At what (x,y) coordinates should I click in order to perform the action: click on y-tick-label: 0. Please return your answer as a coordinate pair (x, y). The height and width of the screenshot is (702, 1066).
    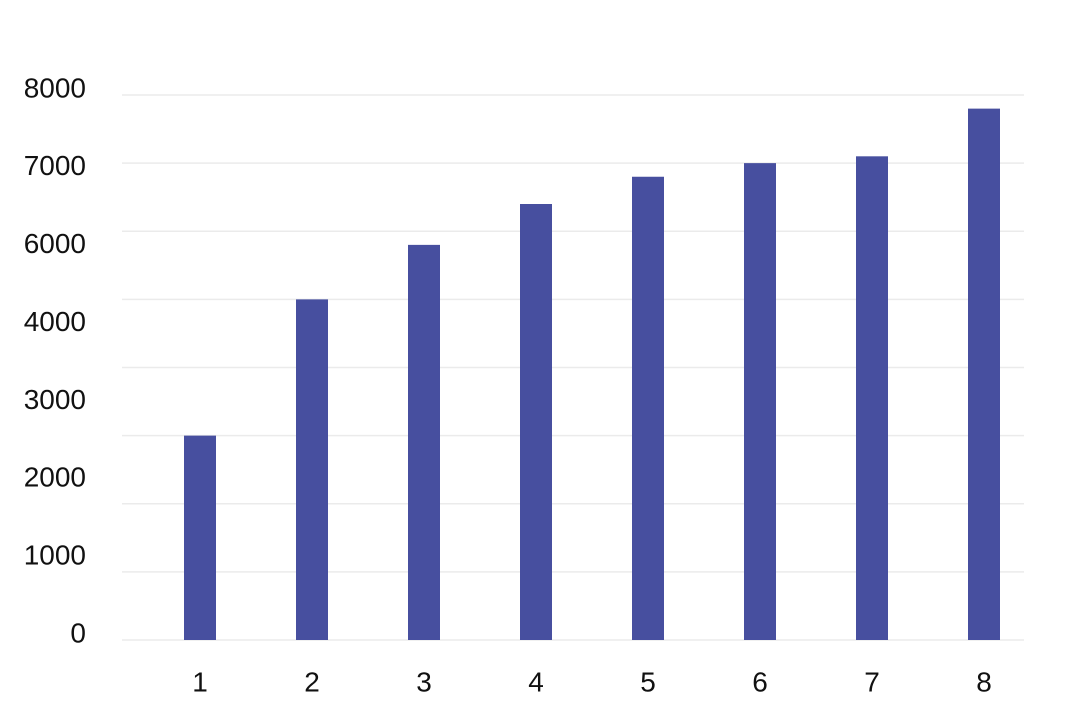
    Looking at the image, I should click on (78, 632).